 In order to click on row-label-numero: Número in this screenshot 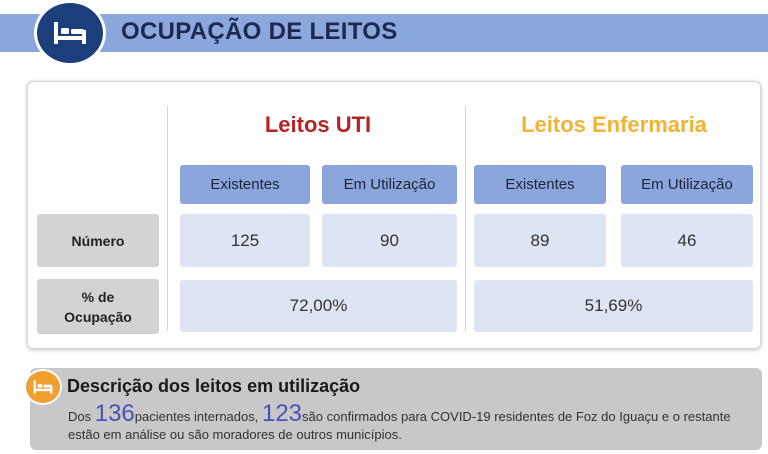, I will do `click(98, 240)`.